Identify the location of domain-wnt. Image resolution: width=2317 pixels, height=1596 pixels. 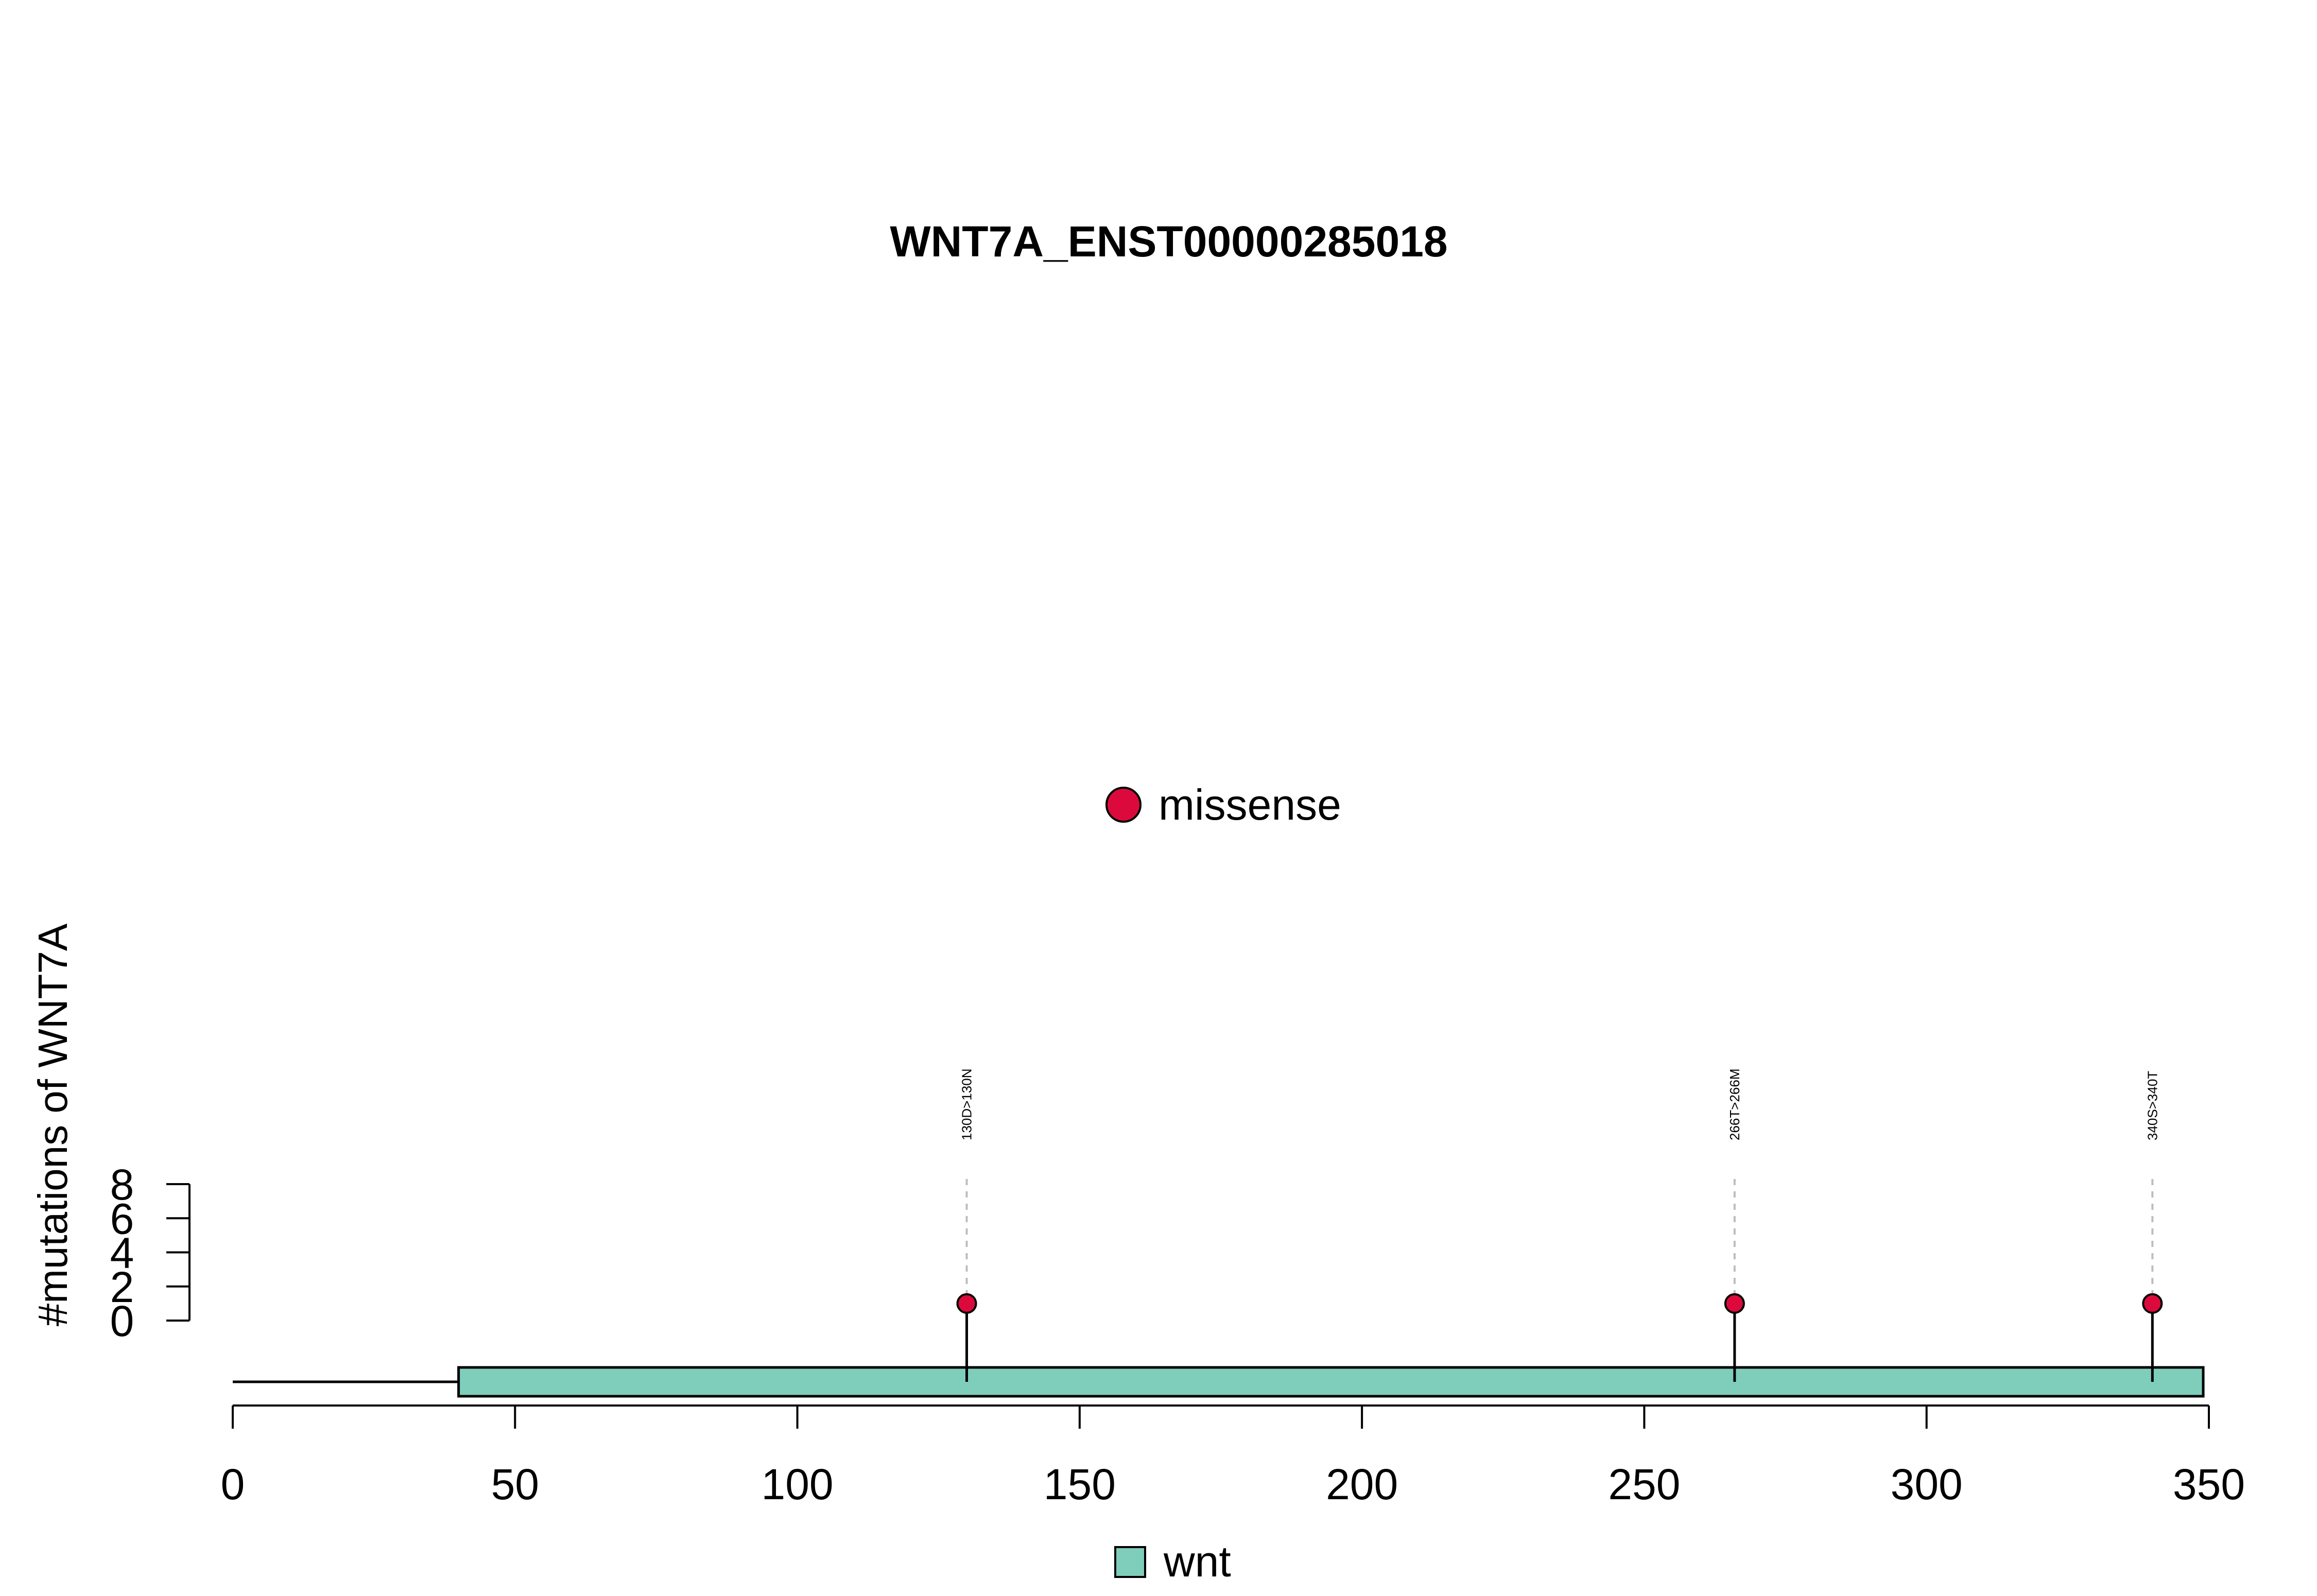
(1331, 1382).